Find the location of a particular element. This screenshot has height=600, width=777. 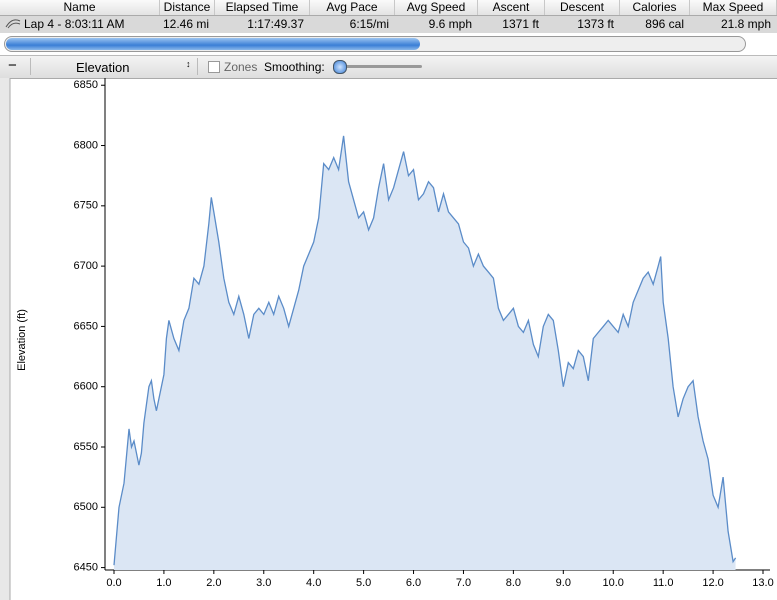

x-tick-label: 9.0 is located at coordinates (563, 583).